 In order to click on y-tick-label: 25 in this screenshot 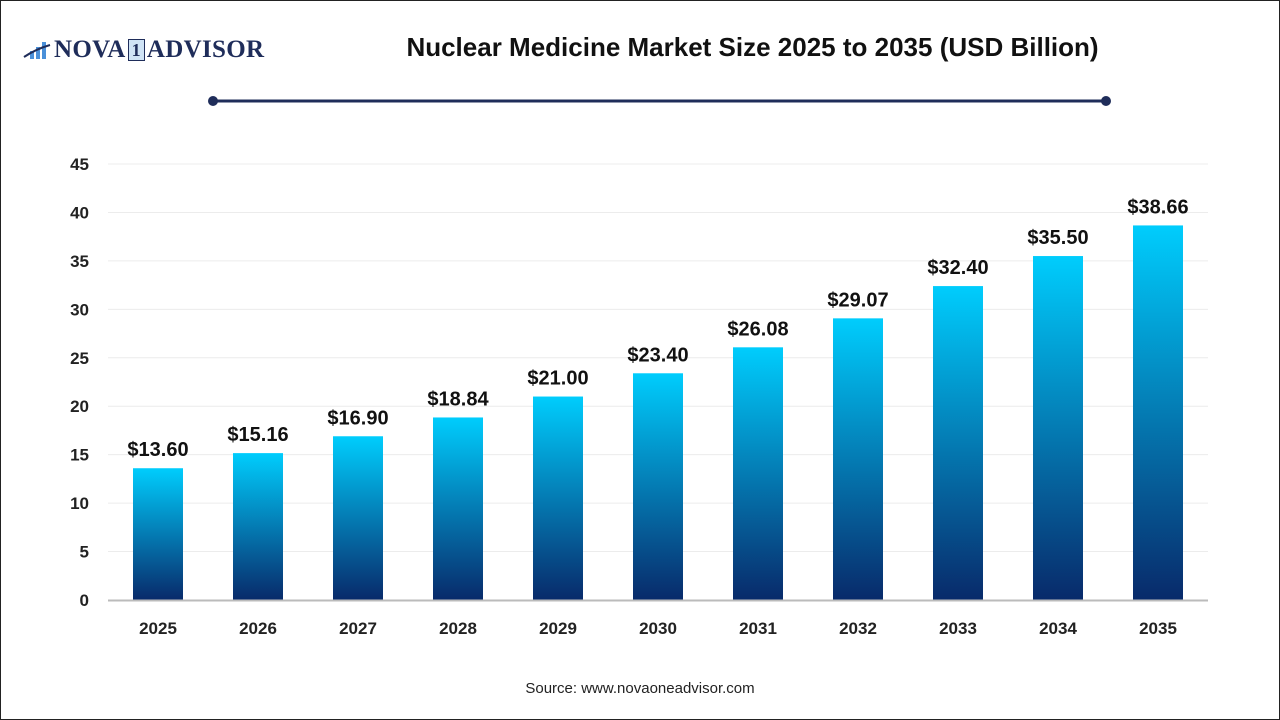, I will do `click(79, 358)`.